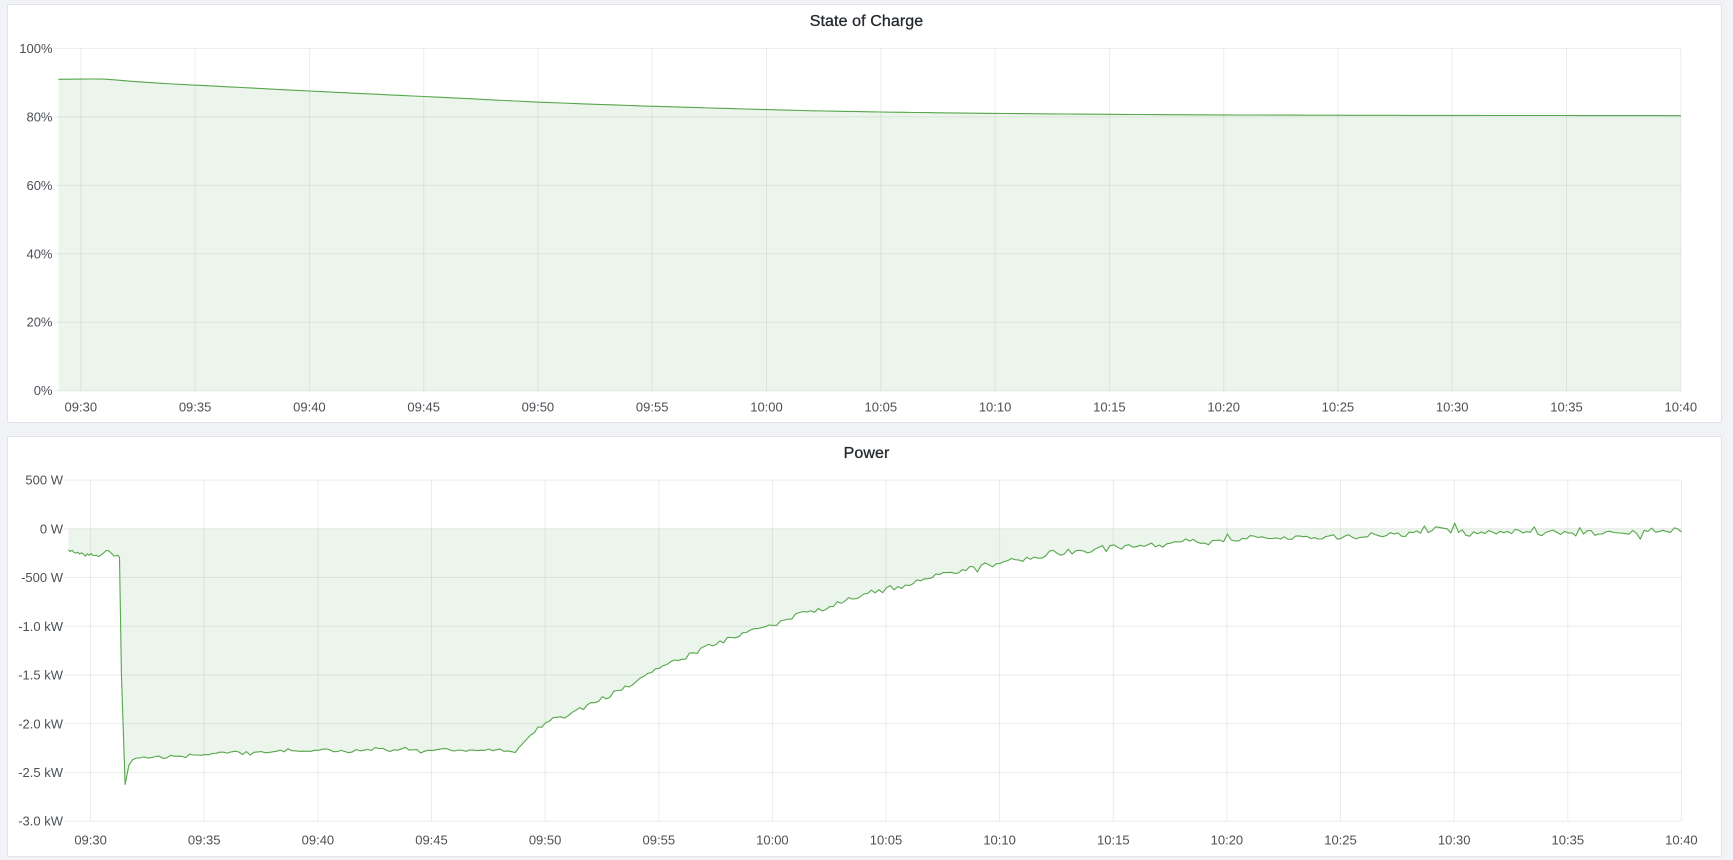 This screenshot has height=860, width=1733. What do you see at coordinates (39, 116) in the screenshot?
I see `svg-text: 80%` at bounding box center [39, 116].